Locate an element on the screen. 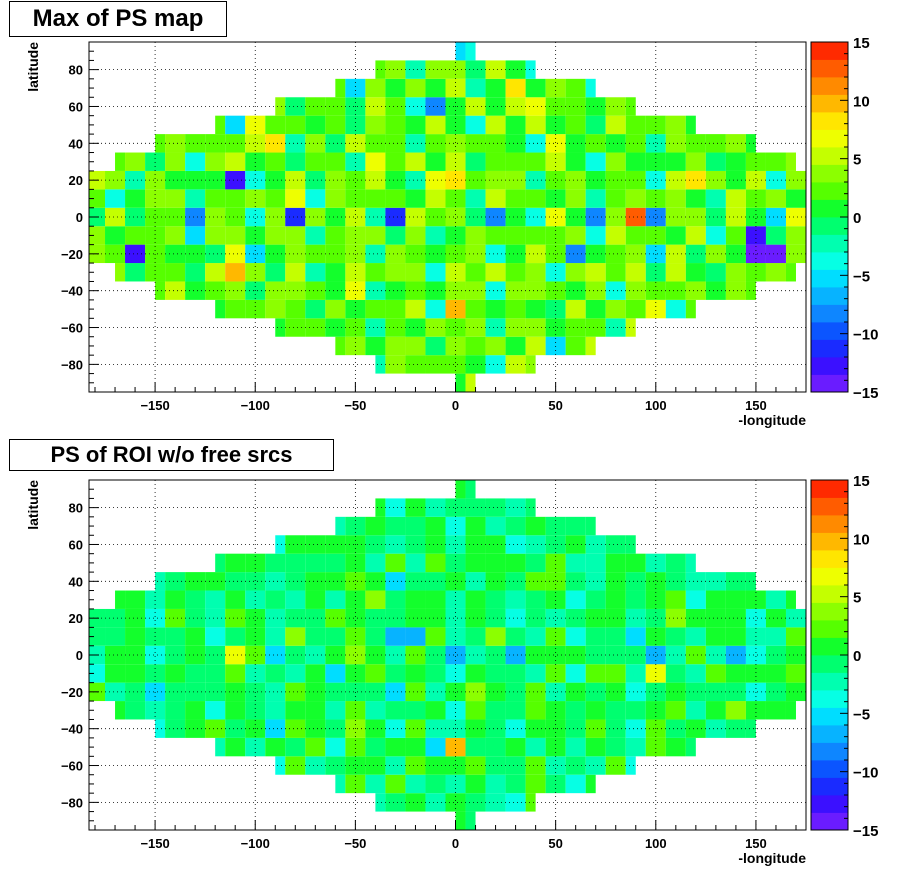  chart-title: PS of ROI w/o free srcs is located at coordinates (171, 455).